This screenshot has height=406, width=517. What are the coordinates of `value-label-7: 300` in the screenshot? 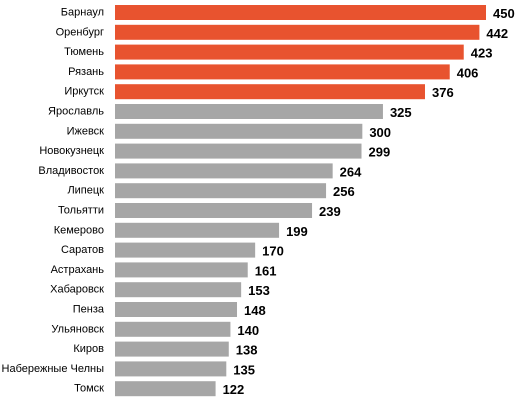 It's located at (380, 132).